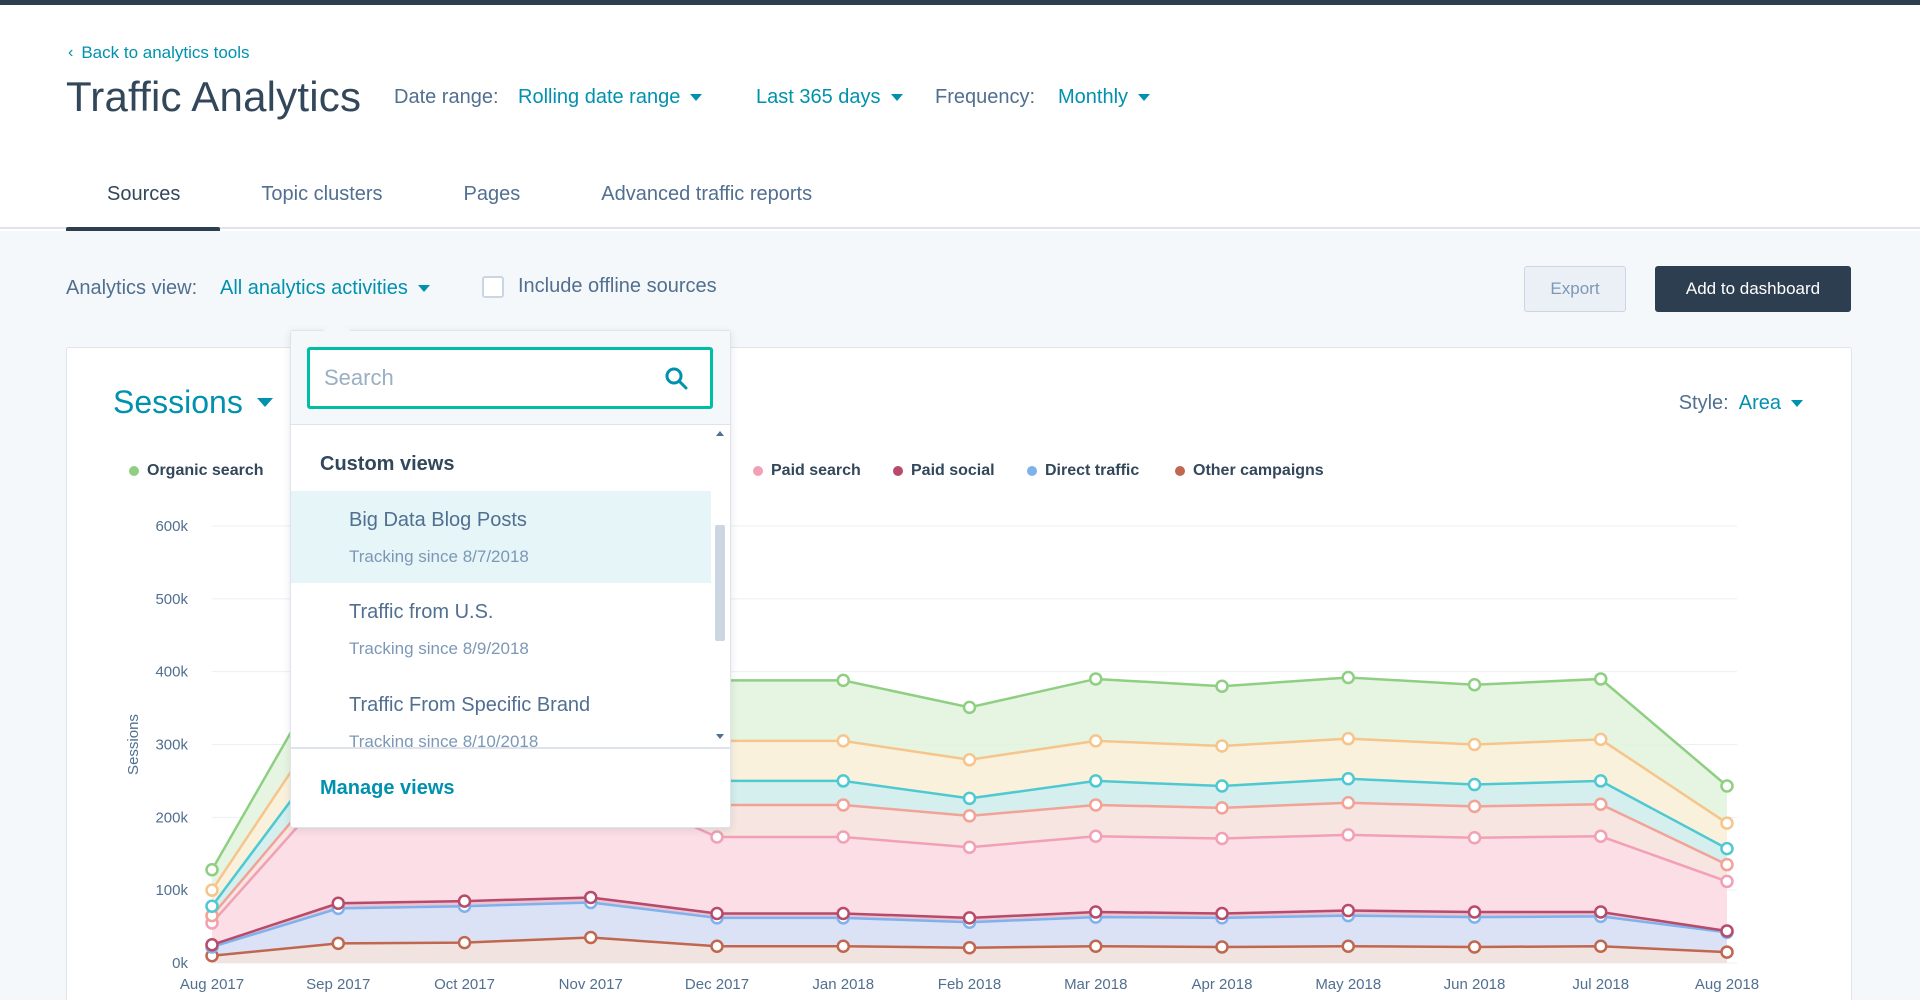 Image resolution: width=1920 pixels, height=1000 pixels. Describe the element at coordinates (720, 433) in the screenshot. I see `scroll-up-icon` at that location.